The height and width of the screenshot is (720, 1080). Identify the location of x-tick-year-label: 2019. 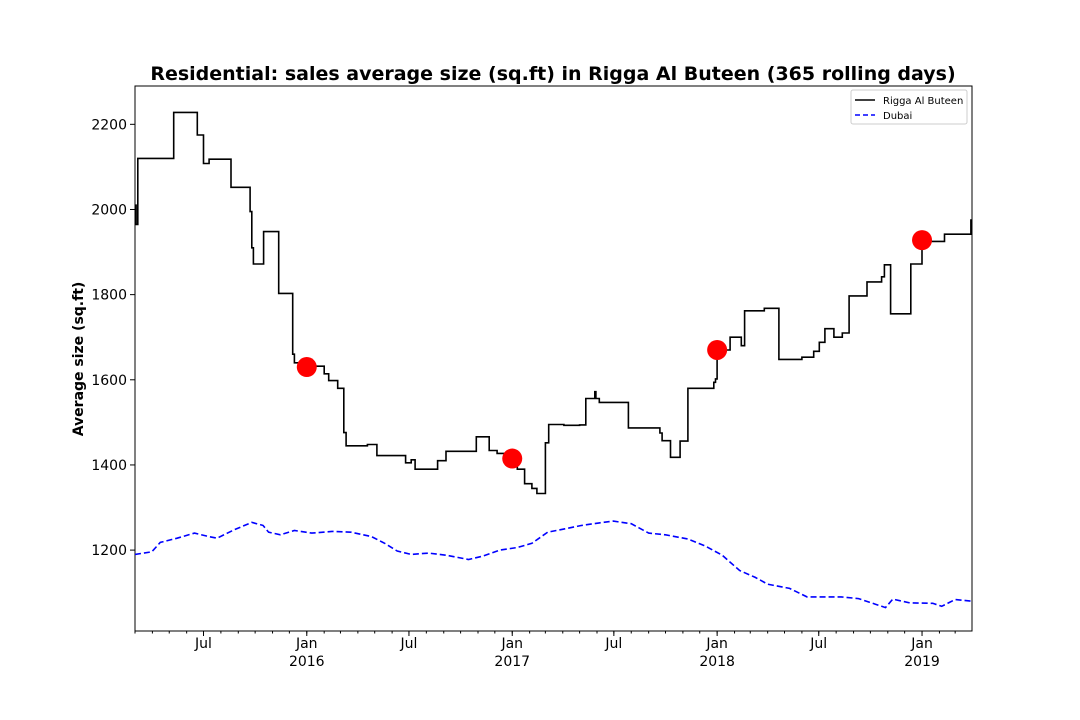
(922, 662).